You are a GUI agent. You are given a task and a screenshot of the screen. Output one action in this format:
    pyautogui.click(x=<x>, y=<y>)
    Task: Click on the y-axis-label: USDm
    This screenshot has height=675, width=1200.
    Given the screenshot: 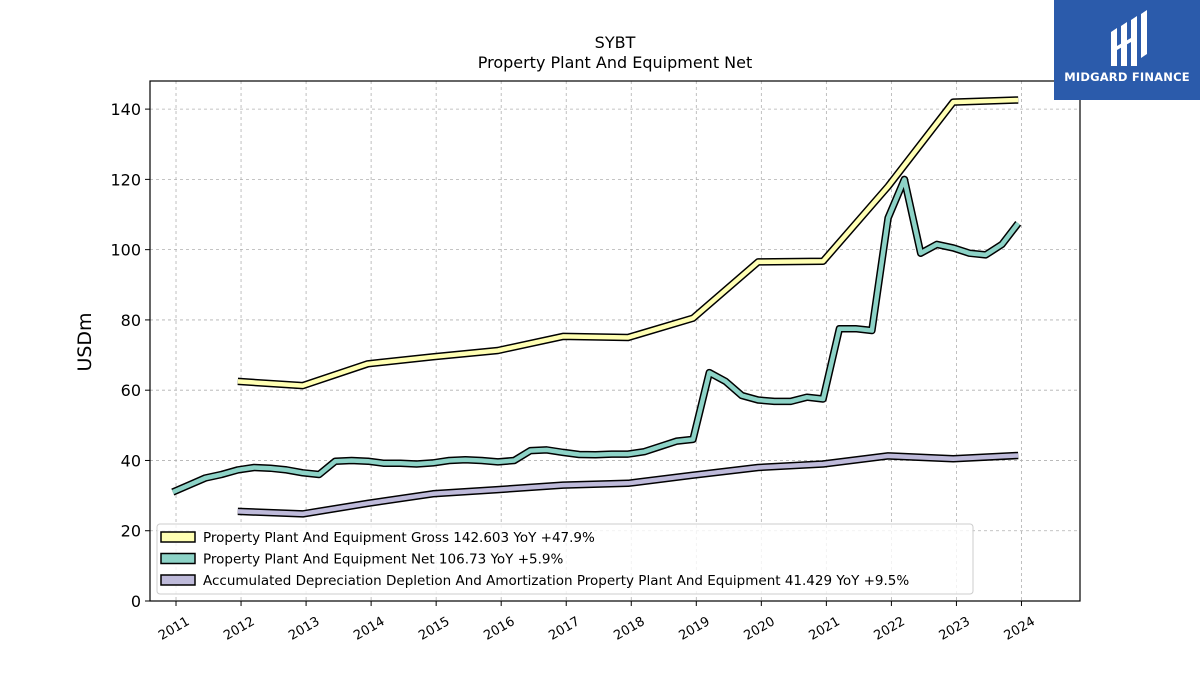 What is the action you would take?
    pyautogui.click(x=85, y=341)
    